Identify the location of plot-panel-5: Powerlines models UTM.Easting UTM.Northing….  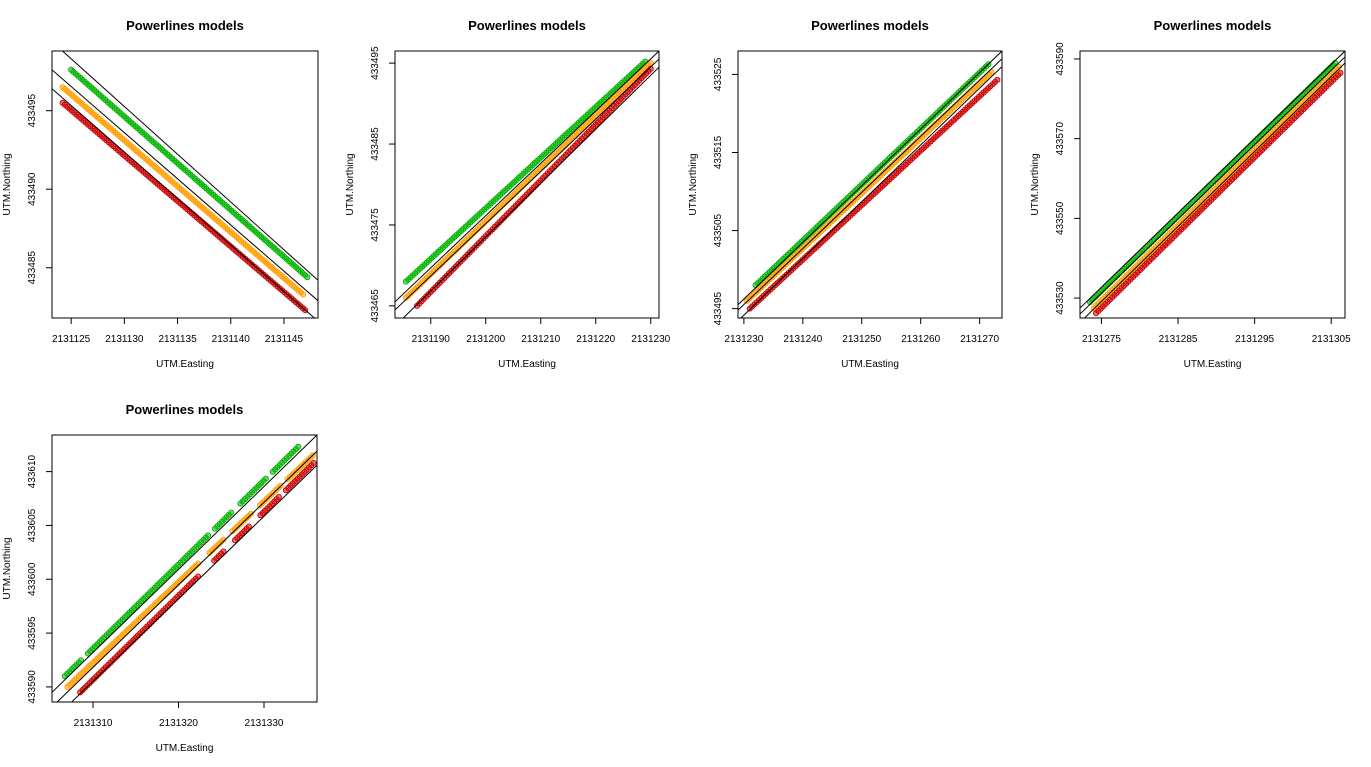
(160, 578).